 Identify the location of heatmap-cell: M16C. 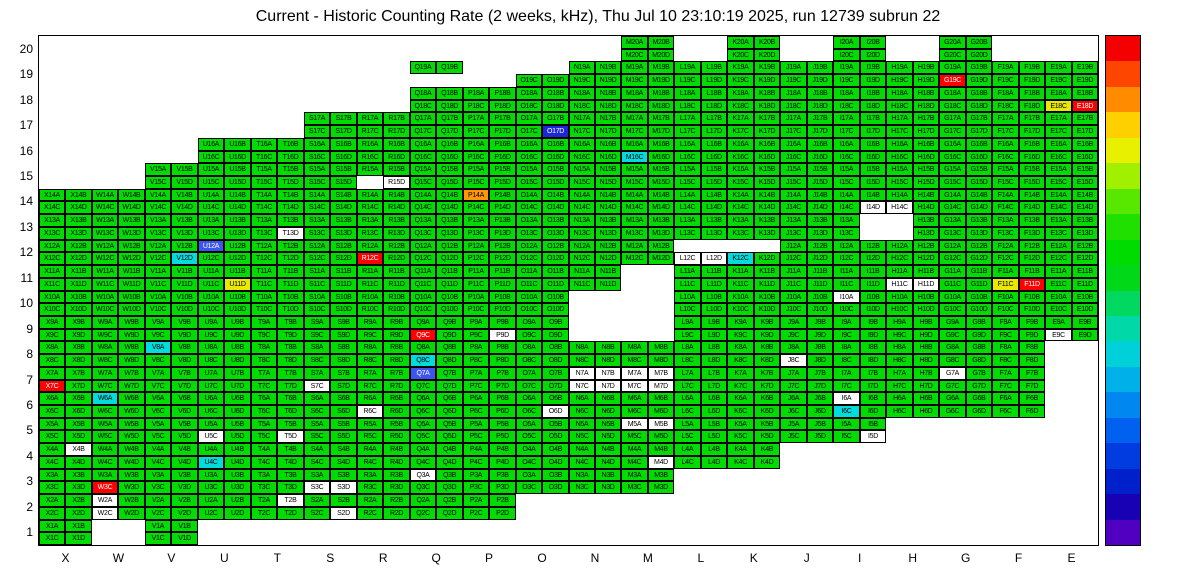
(634, 157).